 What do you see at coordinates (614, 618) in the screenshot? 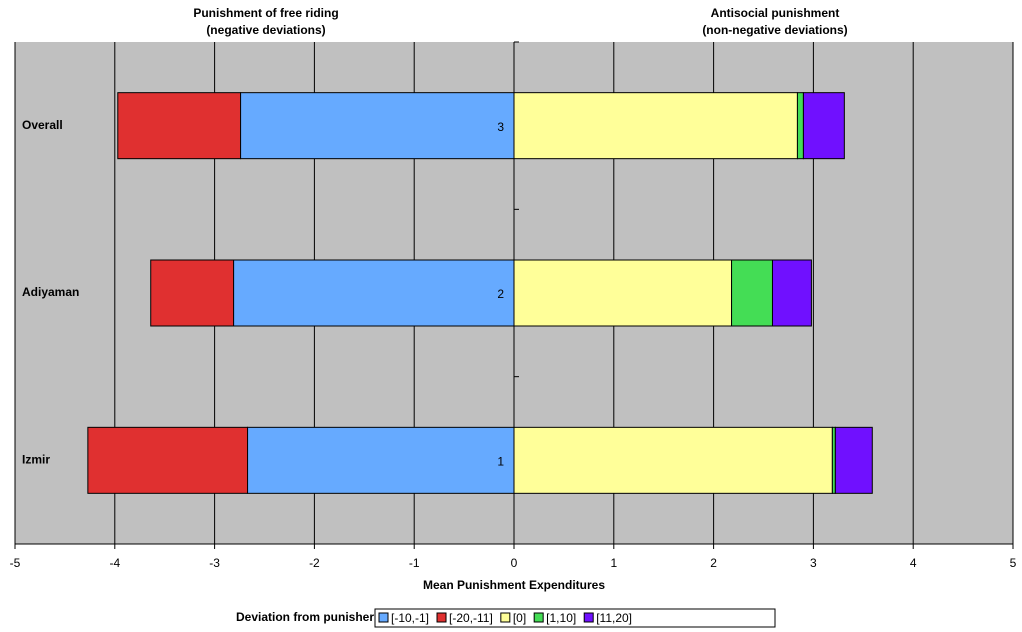
I see `legend-label: [11,20]` at bounding box center [614, 618].